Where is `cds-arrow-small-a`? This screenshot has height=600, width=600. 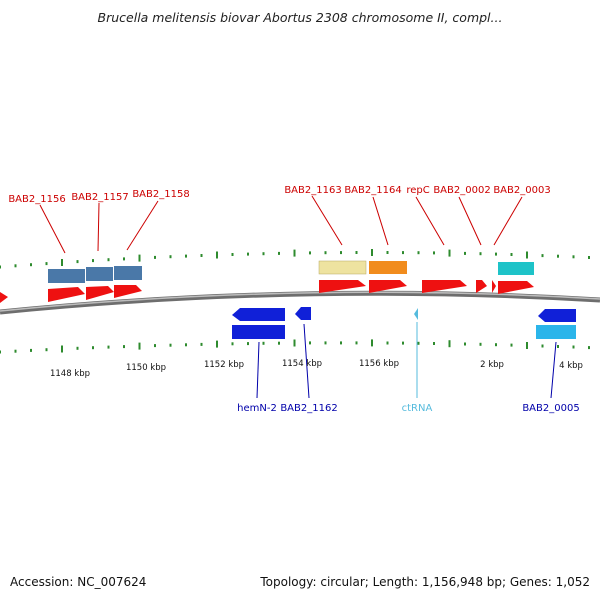
cds-arrow-small-a is located at coordinates (481, 286).